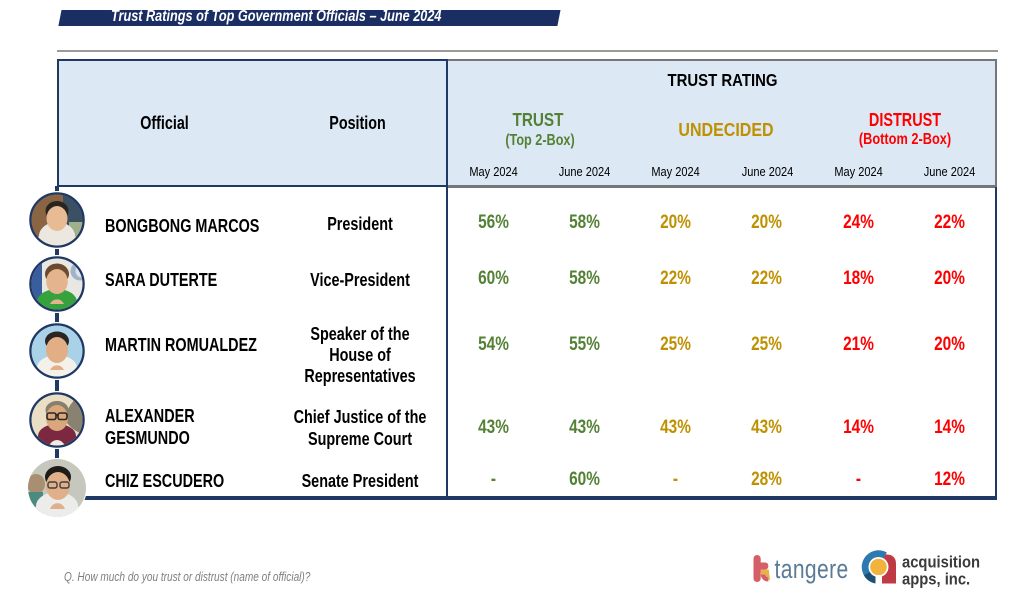 Image resolution: width=1024 pixels, height=591 pixels. What do you see at coordinates (941, 563) in the screenshot?
I see `svg-text: acquisition` at bounding box center [941, 563].